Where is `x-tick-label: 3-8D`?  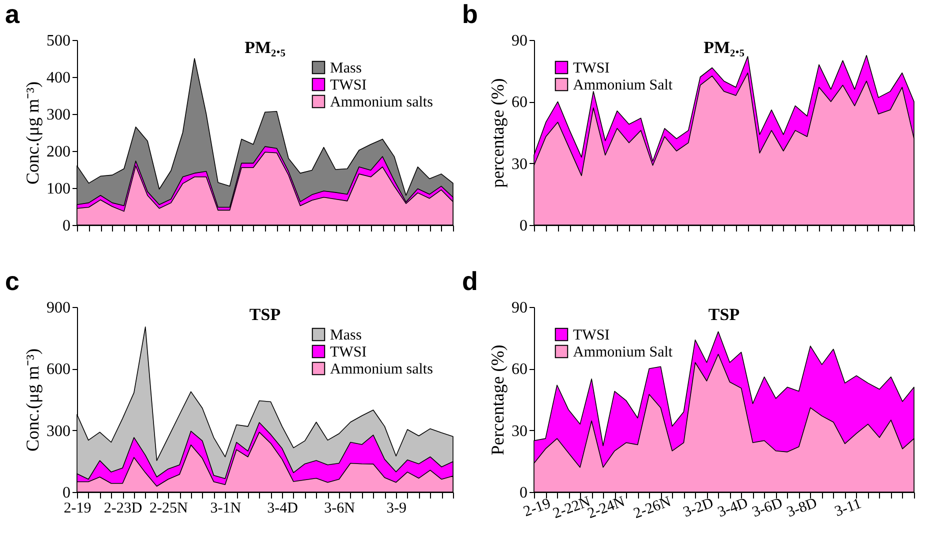 x-tick-label: 3-8D is located at coordinates (802, 508).